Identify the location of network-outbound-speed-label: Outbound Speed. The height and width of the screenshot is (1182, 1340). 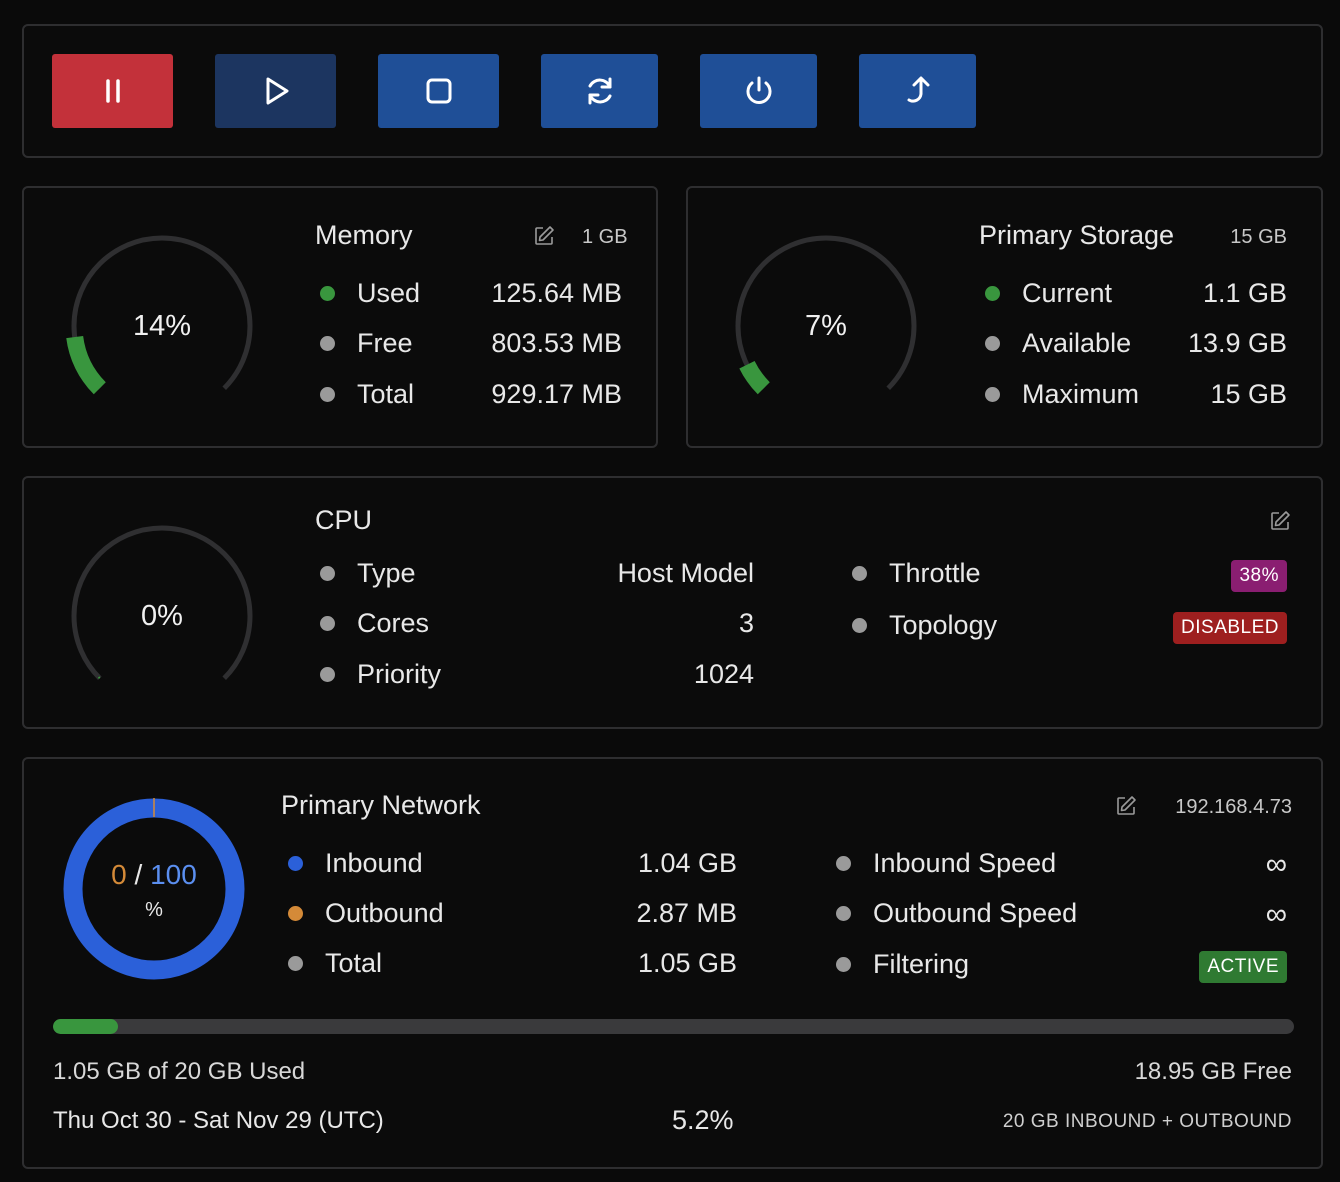
(956, 913).